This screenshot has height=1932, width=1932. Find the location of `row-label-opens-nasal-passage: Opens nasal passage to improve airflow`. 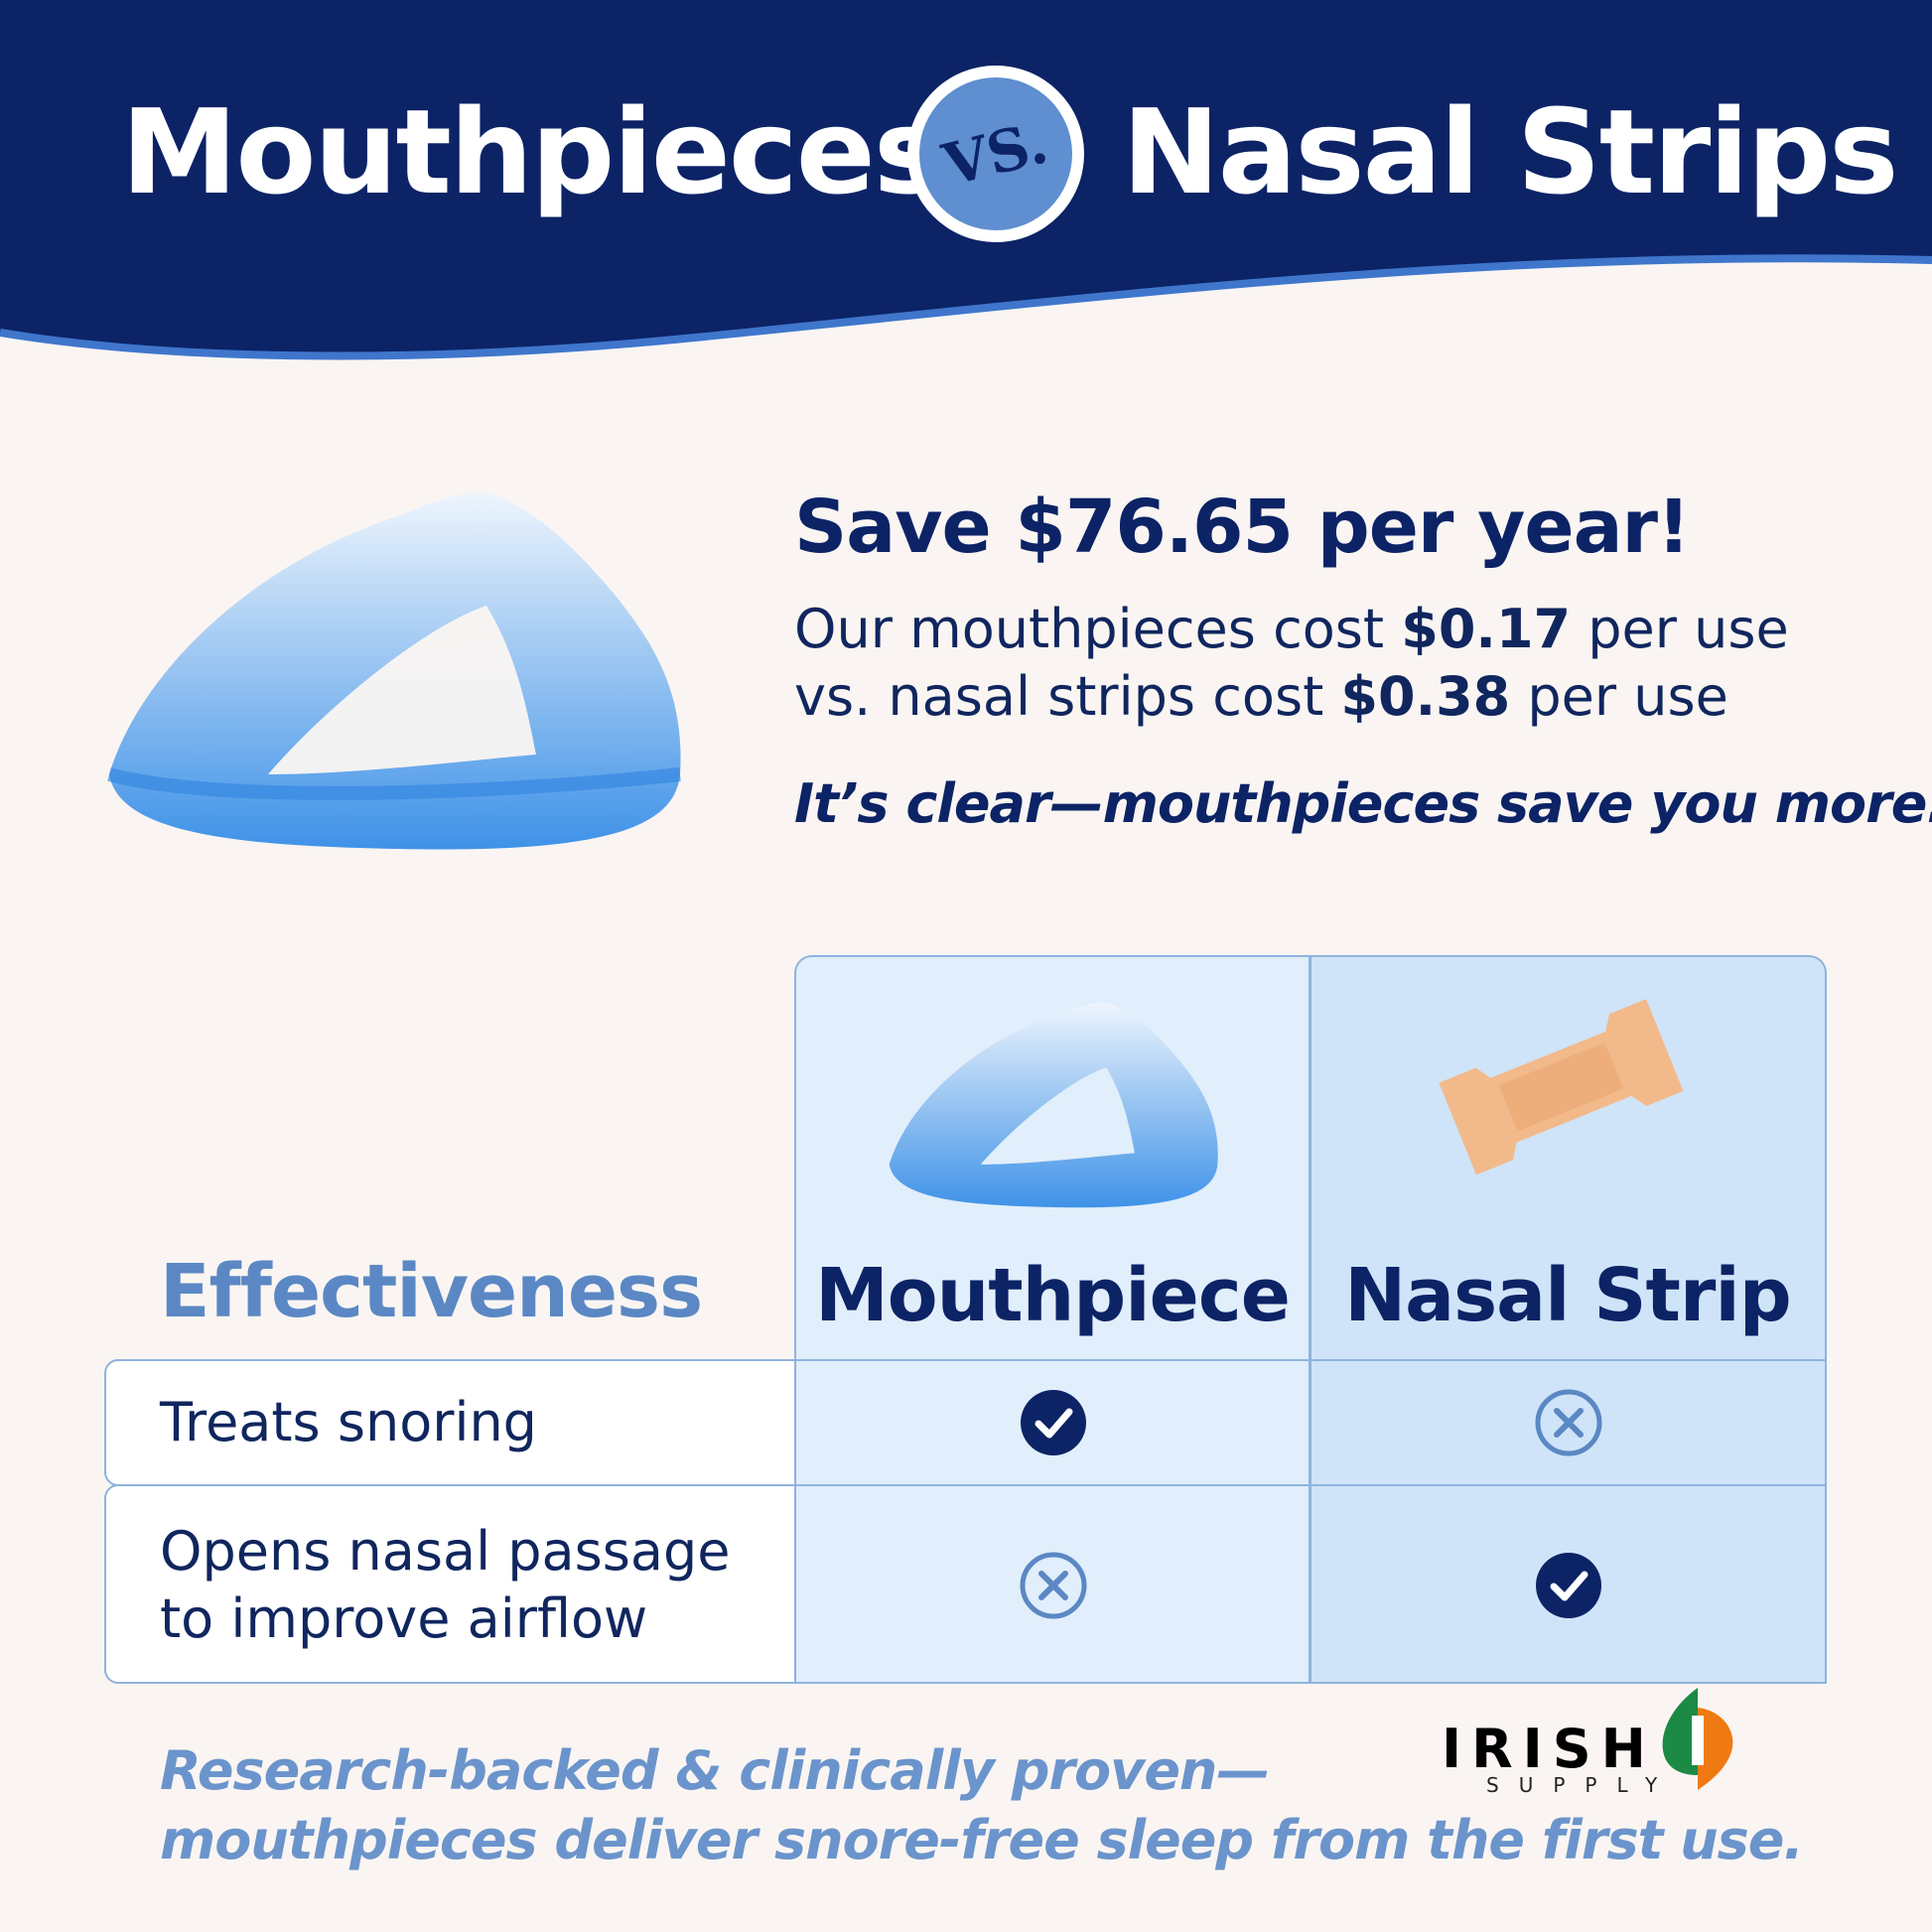

row-label-opens-nasal-passage: Opens nasal passage to improve airflow is located at coordinates (450, 1584).